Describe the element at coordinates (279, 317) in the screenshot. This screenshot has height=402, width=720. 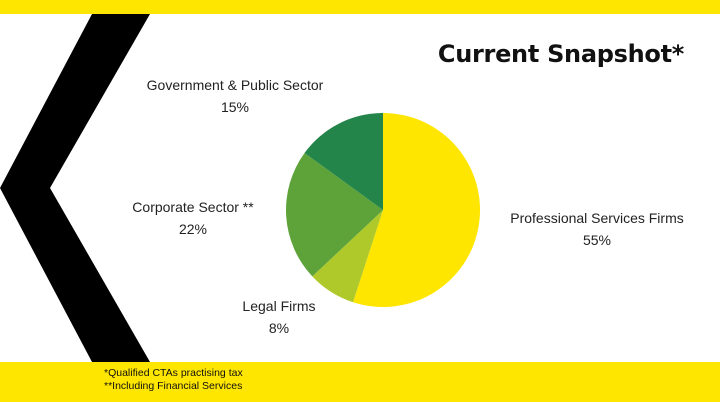
I see `slice-label-legal: Legal Firms 8%` at that location.